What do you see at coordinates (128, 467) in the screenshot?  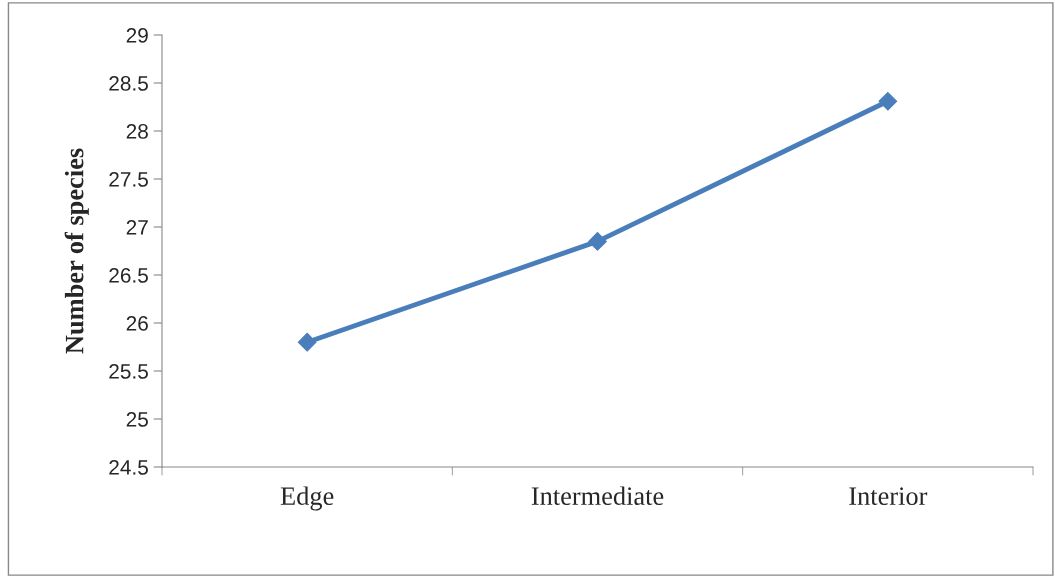 I see `y-tick-label: 24.5` at bounding box center [128, 467].